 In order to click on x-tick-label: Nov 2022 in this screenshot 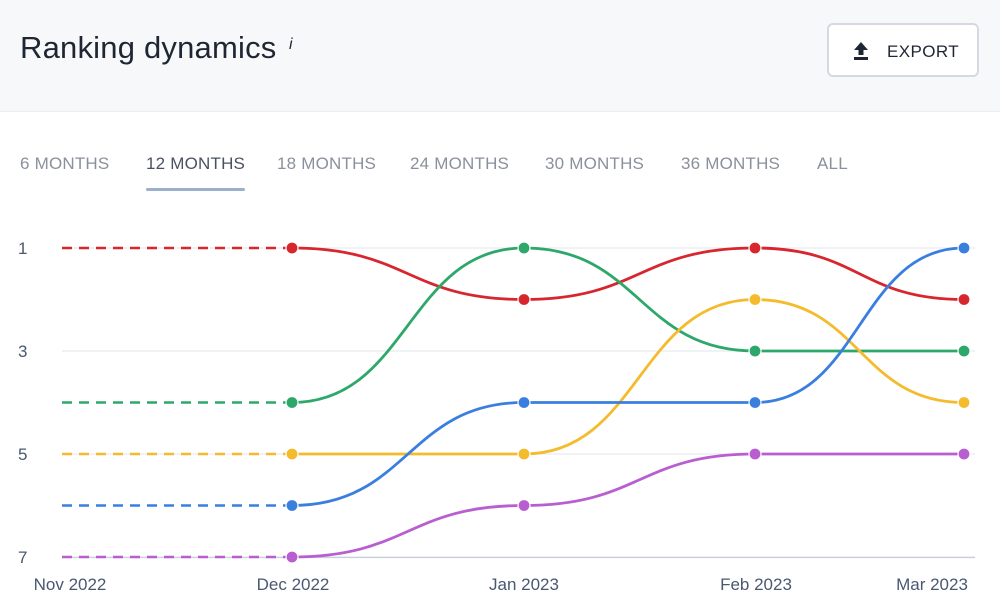, I will do `click(70, 584)`.